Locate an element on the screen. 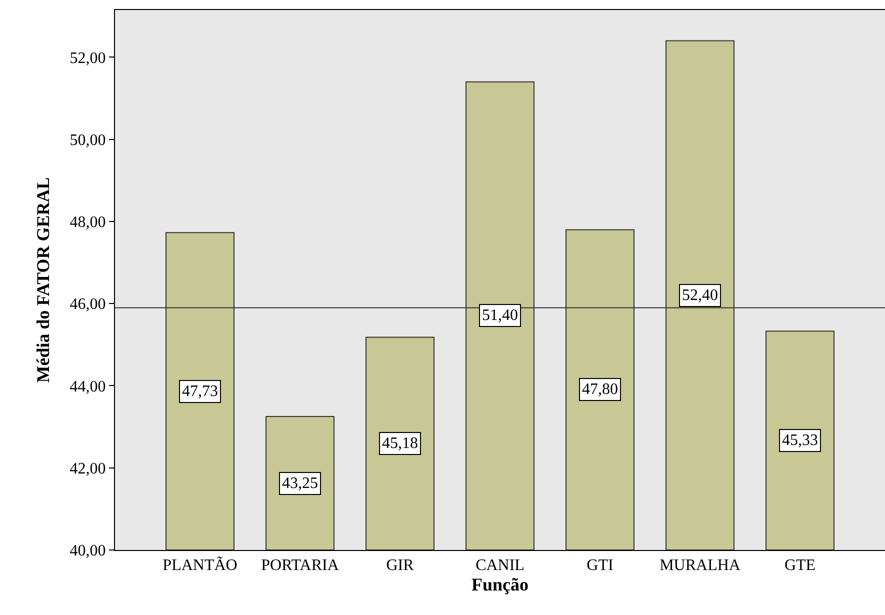 Image resolution: width=885 pixels, height=615 pixels. data-label: 51,40 is located at coordinates (500, 315).